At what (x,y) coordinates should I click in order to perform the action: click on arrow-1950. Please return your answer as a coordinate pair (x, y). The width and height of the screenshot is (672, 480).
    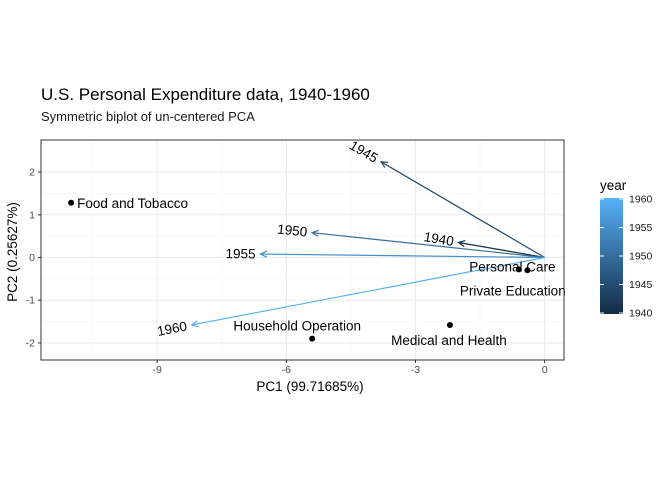
    Looking at the image, I should click on (428, 245).